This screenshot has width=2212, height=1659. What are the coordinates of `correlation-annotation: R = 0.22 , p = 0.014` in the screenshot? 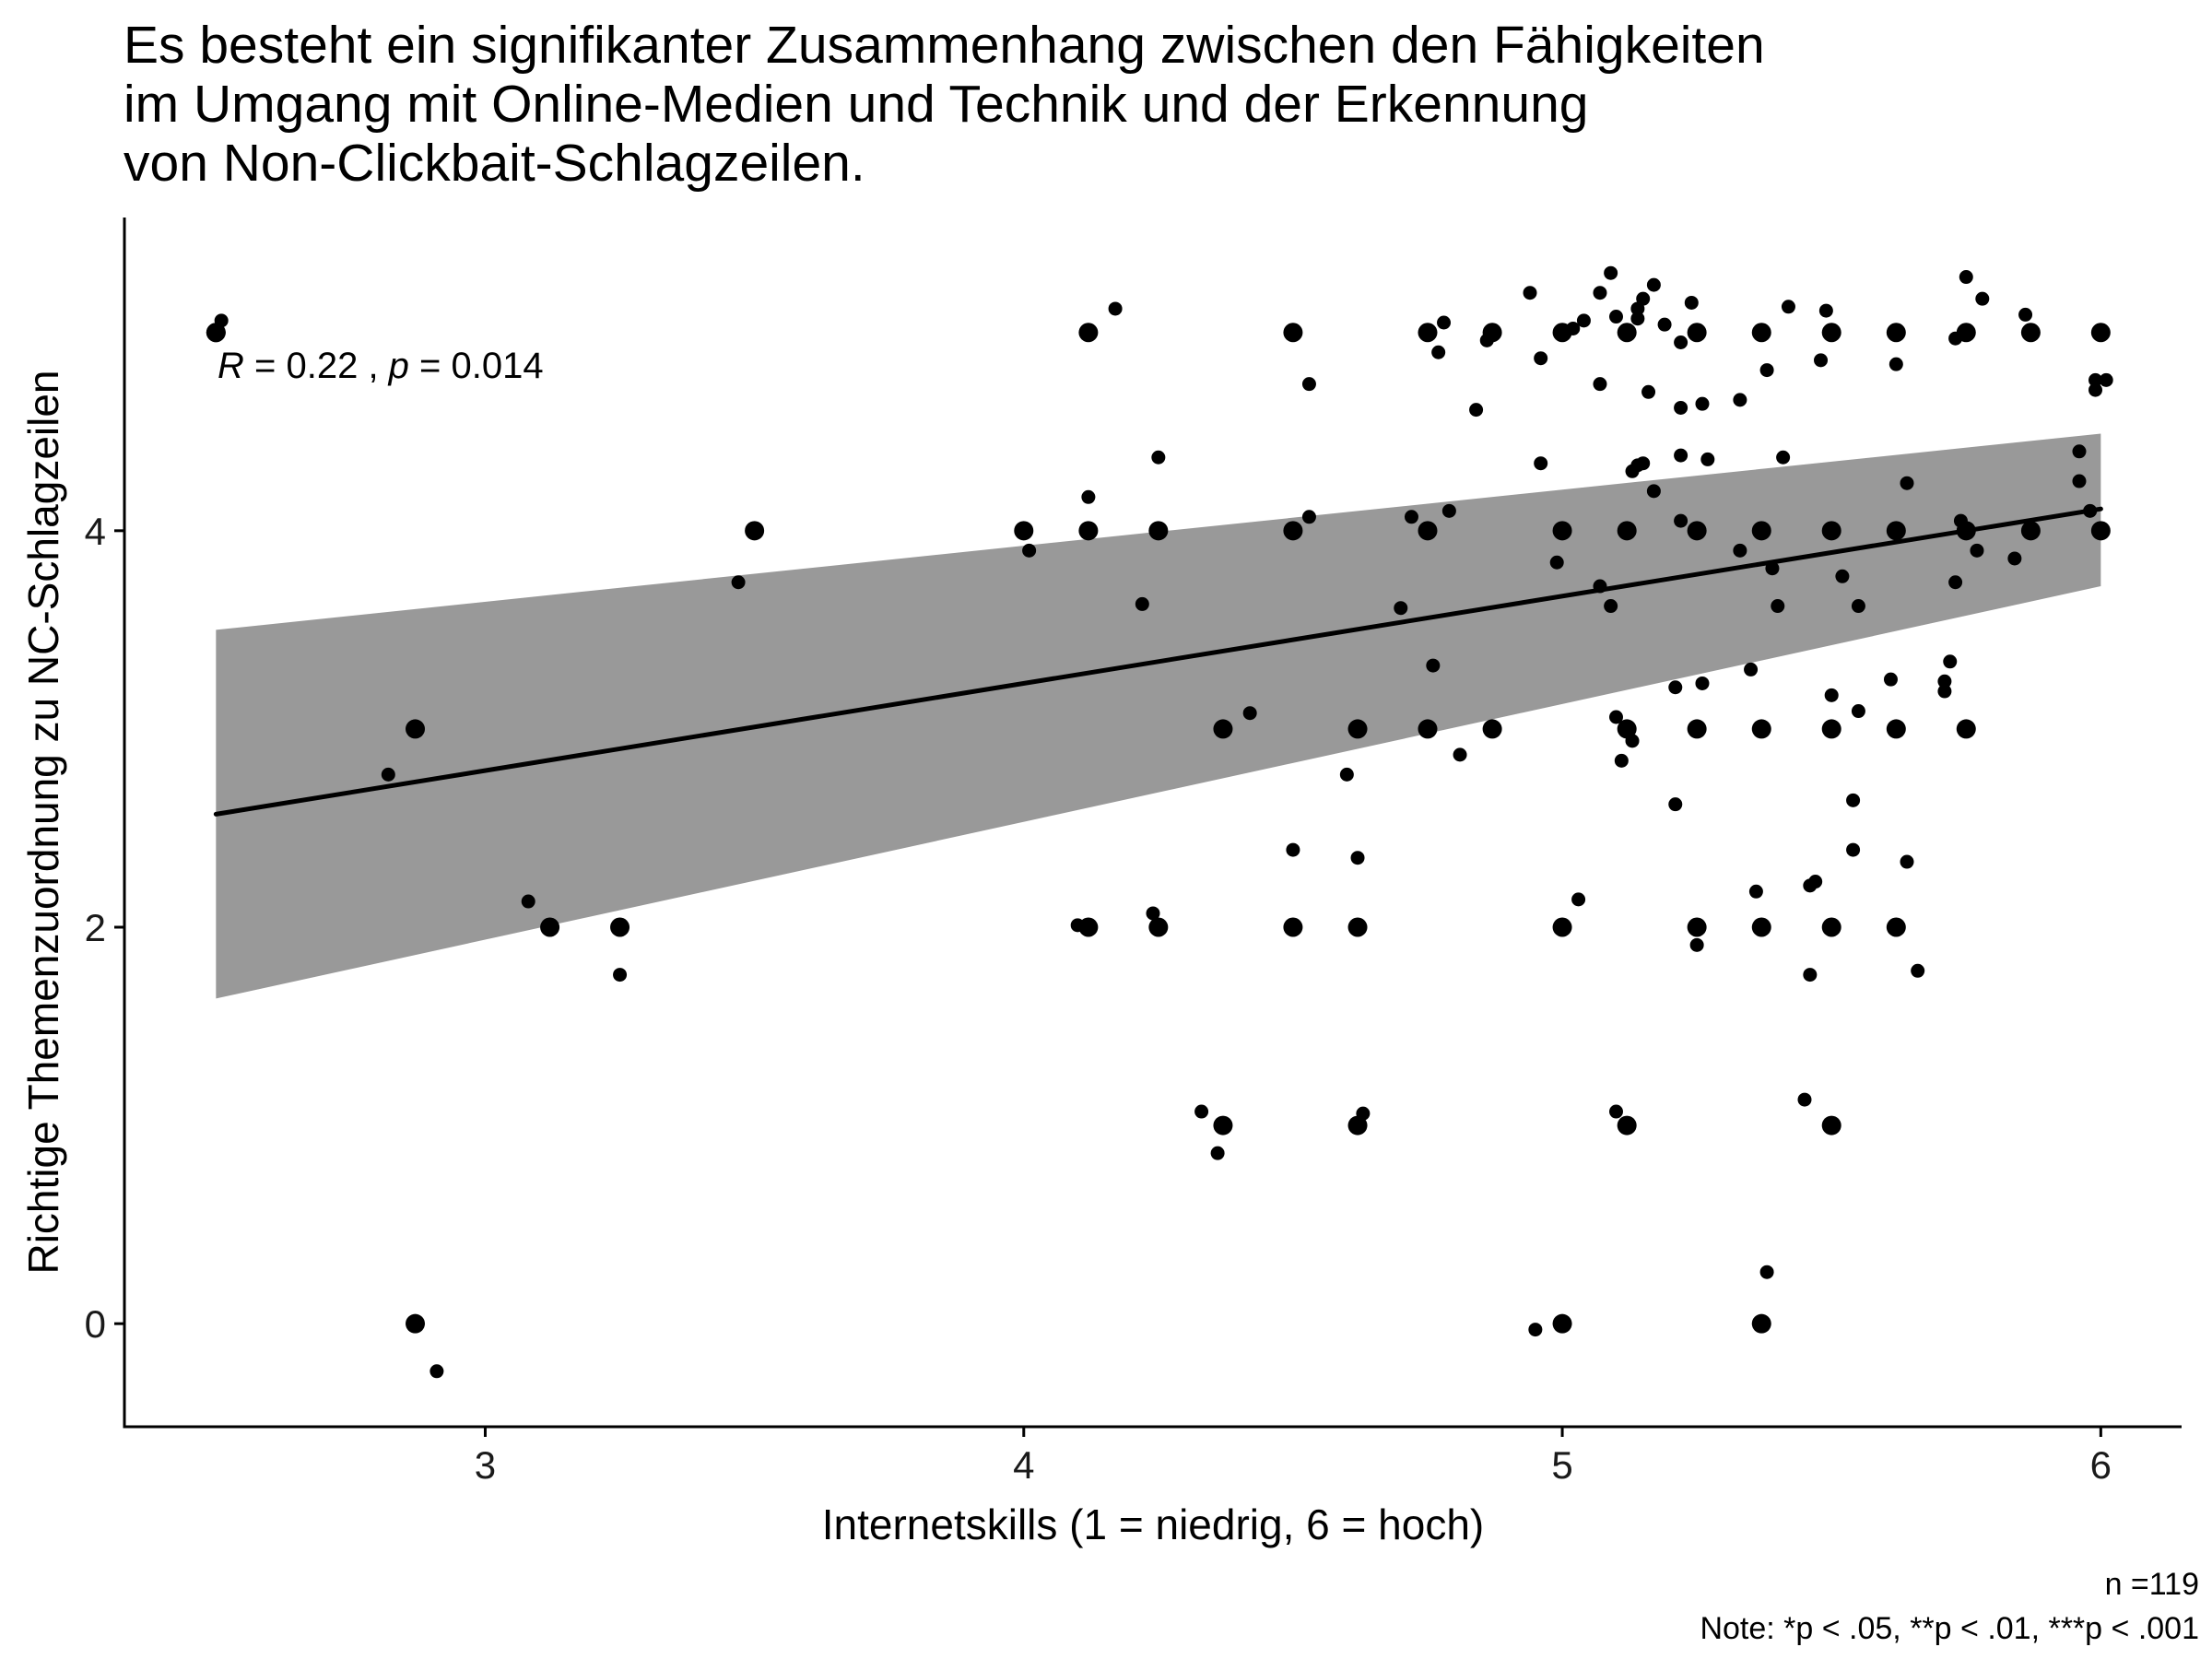 It's located at (381, 366).